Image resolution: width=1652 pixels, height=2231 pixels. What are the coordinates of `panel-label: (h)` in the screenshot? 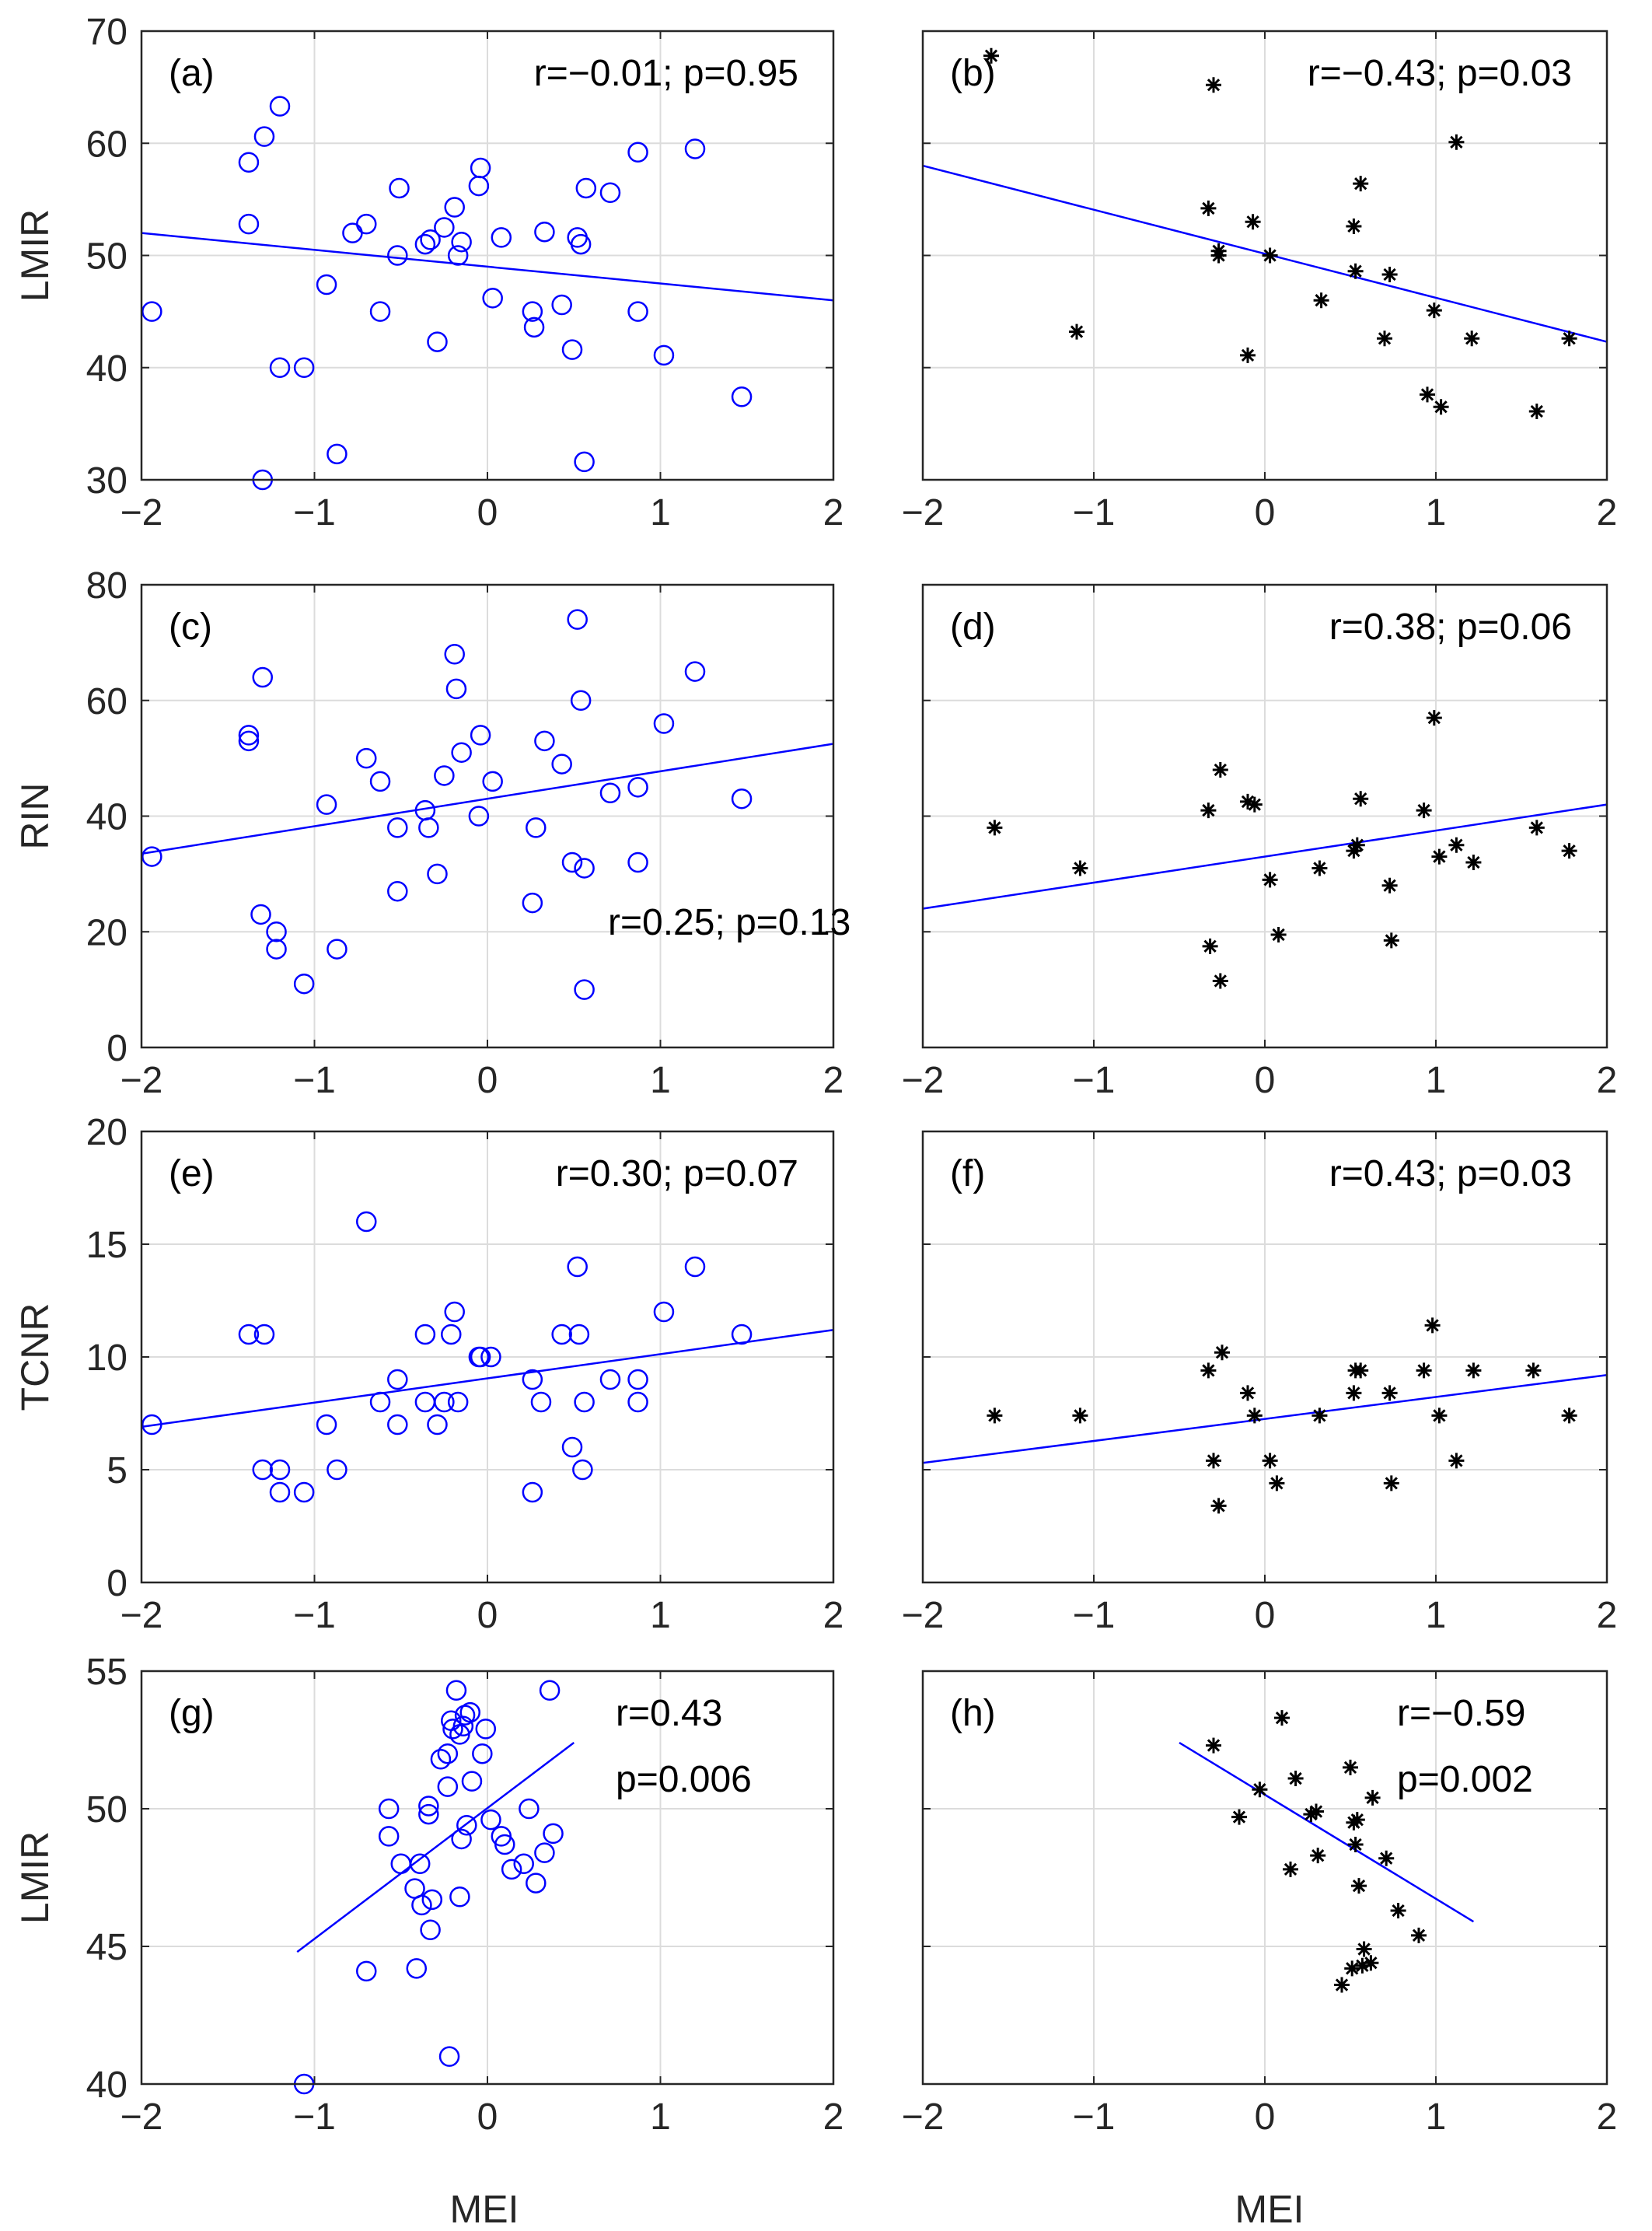 It's located at (973, 1714).